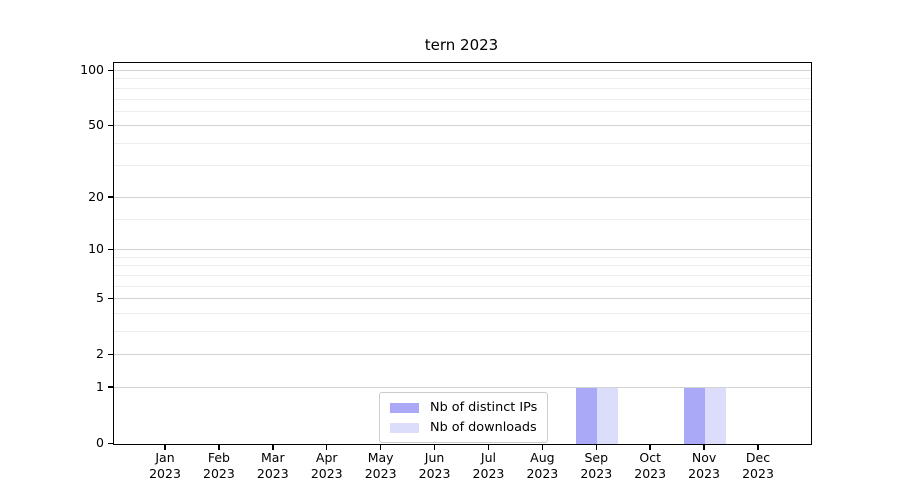 Image resolution: width=900 pixels, height=500 pixels. Describe the element at coordinates (219, 465) in the screenshot. I see `x-axis-tick-label: Feb 2023` at that location.